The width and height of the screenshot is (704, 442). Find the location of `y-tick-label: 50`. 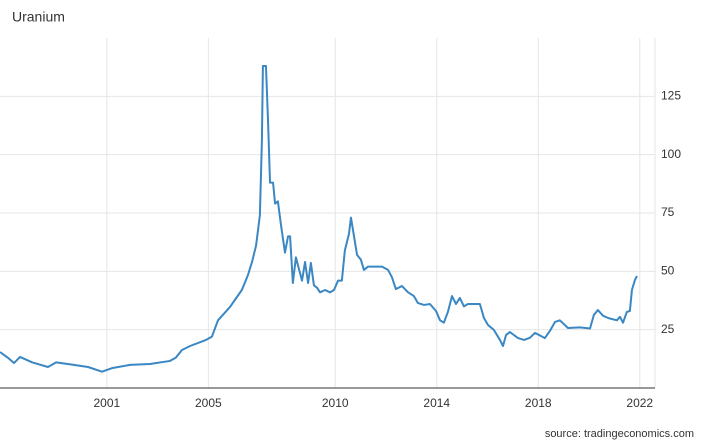

y-tick-label: 50 is located at coordinates (668, 271).